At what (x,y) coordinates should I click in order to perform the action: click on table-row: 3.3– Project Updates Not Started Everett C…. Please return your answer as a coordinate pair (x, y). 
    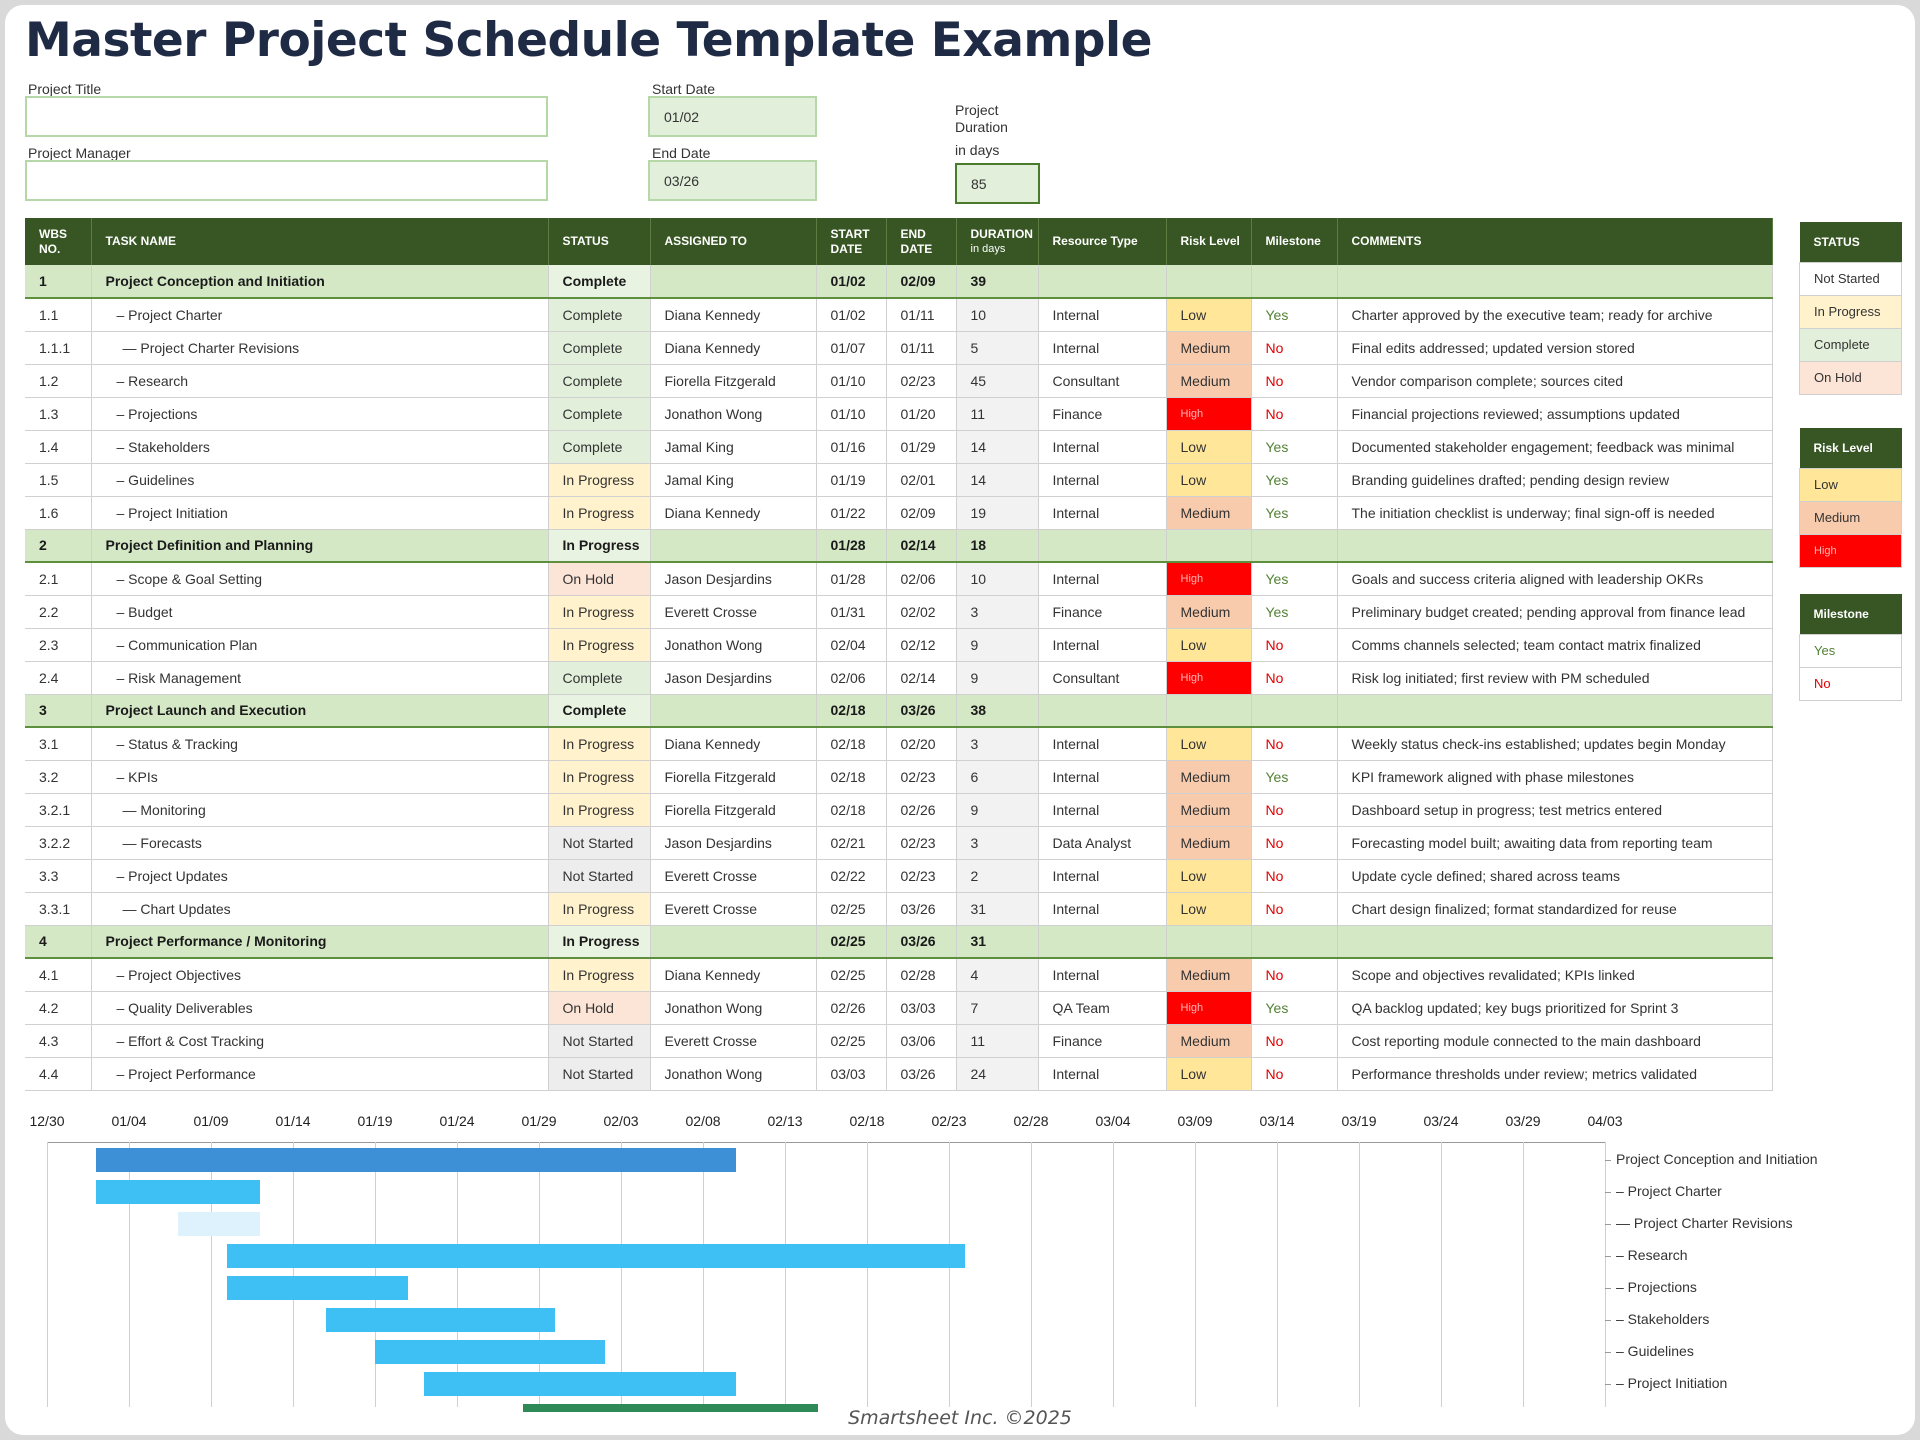
    Looking at the image, I should click on (899, 876).